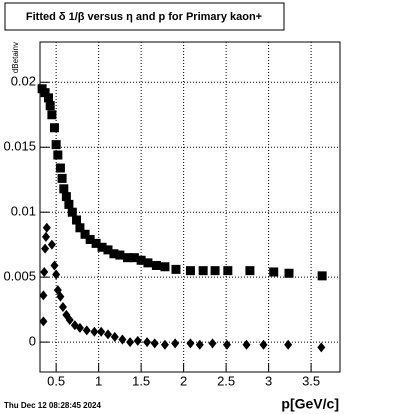 Image resolution: width=400 pixels, height=414 pixels. Describe the element at coordinates (15, 57) in the screenshot. I see `y-axis-label: dBetainv` at that location.